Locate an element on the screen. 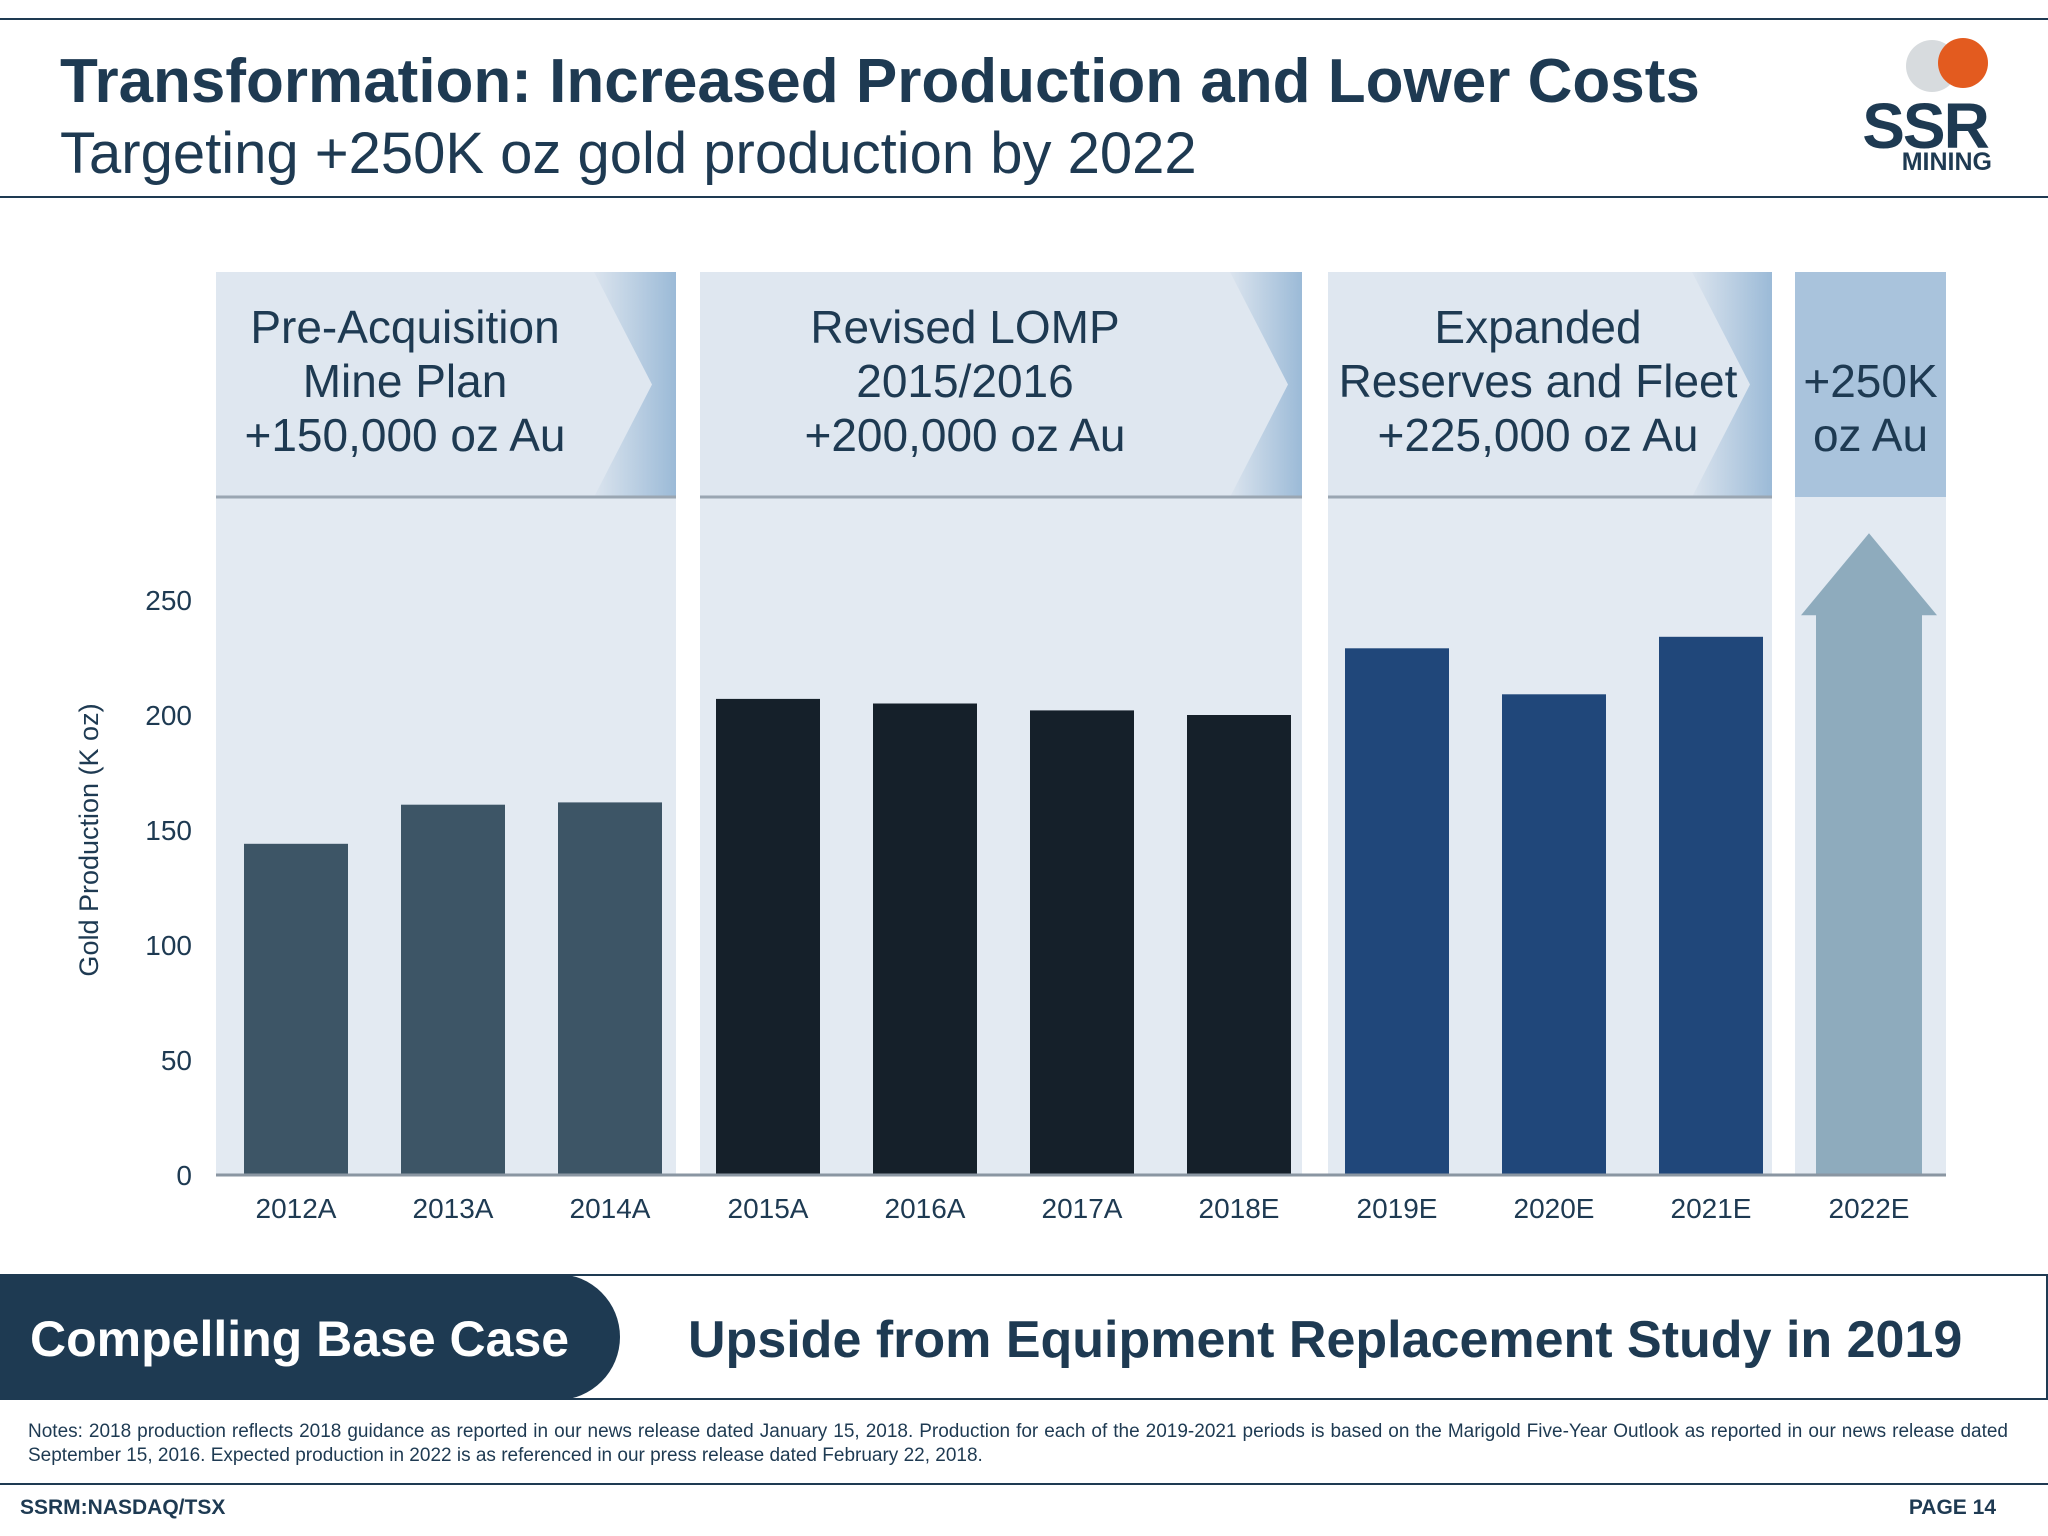 The width and height of the screenshot is (2048, 1536). logo-wordmark: SSR is located at coordinates (1926, 126).